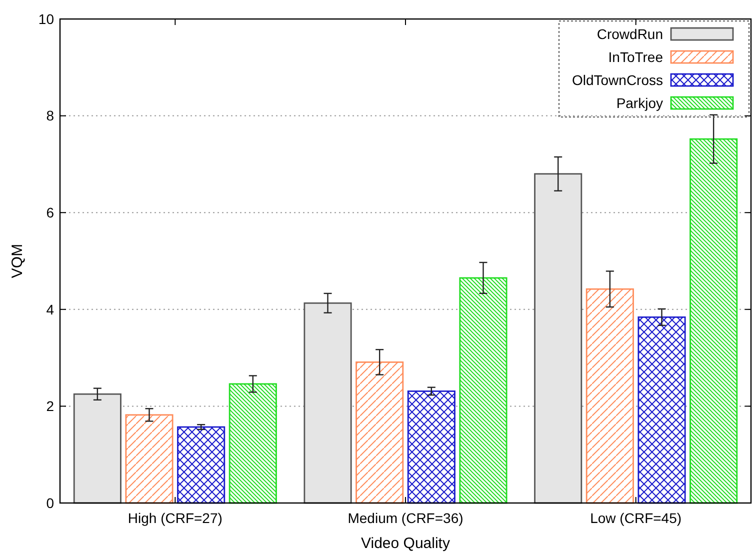 The image size is (753, 554). I want to click on y-tick-label: 10, so click(46, 18).